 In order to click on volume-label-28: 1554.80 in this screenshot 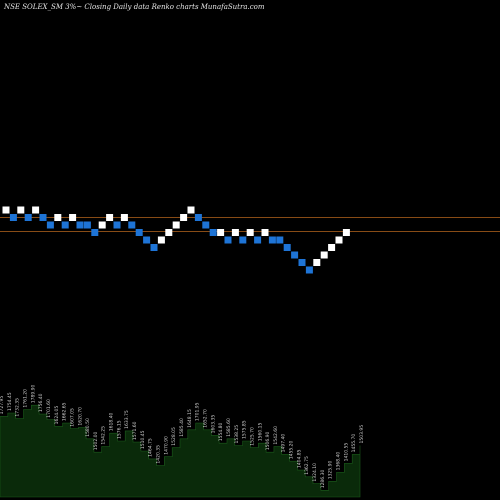, I will do `click(221, 431)`.